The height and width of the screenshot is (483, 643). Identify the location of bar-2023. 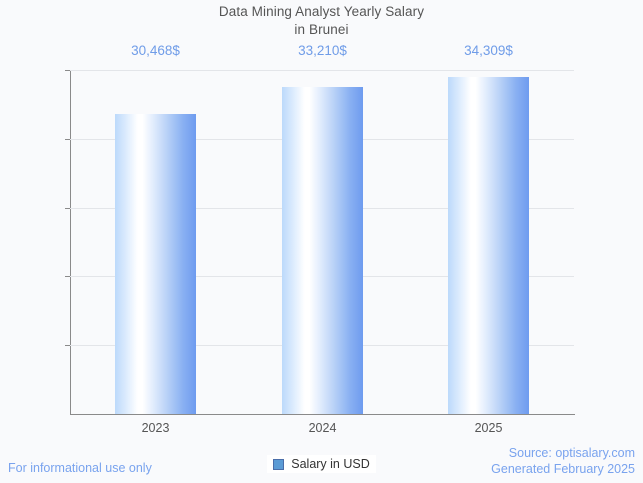
(155, 264).